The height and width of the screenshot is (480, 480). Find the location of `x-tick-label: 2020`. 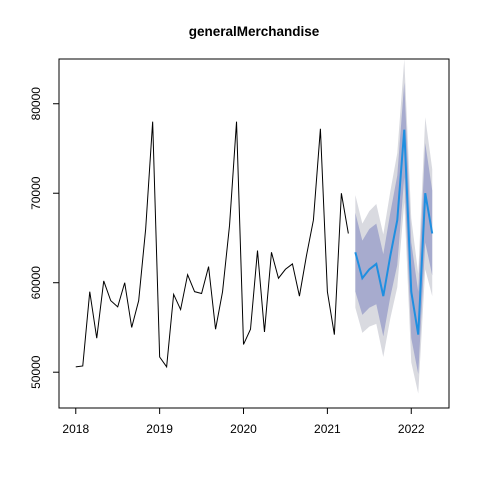

x-tick-label: 2020 is located at coordinates (243, 429).